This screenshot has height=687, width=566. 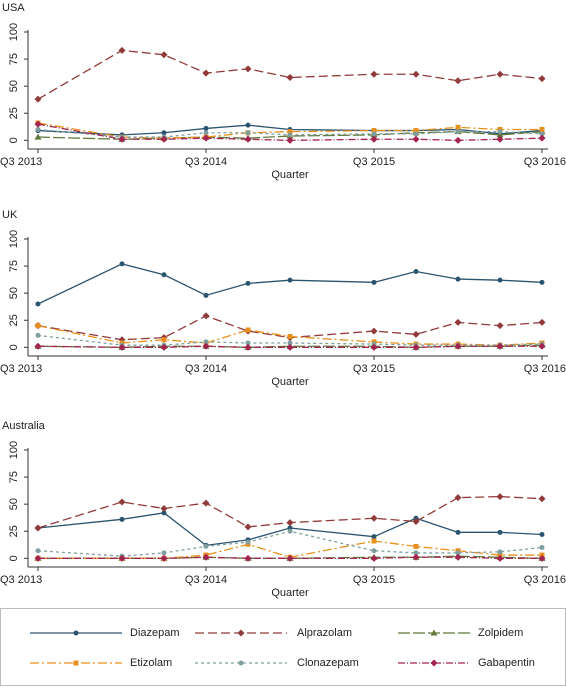 What do you see at coordinates (24, 426) in the screenshot?
I see `panel-title: Australia` at bounding box center [24, 426].